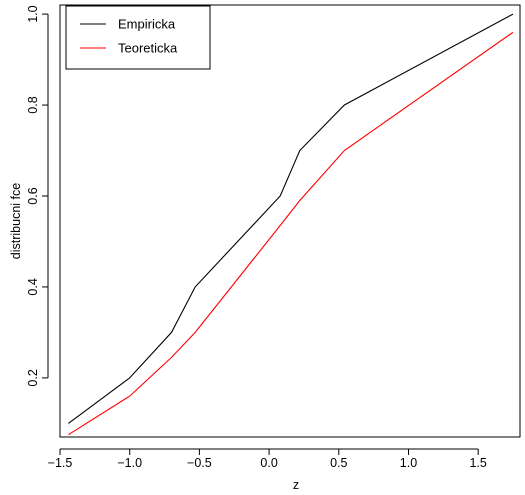  I want to click on y-axis-title: distribucni fce, so click(16, 221).